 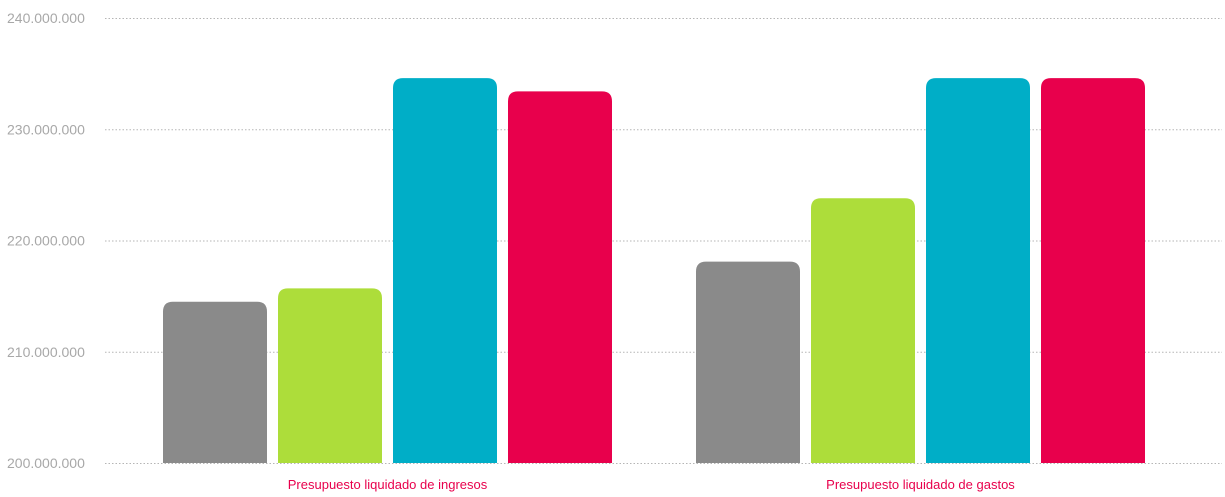 I want to click on category-label: Presupuesto liquidado de ingresos, so click(x=388, y=484).